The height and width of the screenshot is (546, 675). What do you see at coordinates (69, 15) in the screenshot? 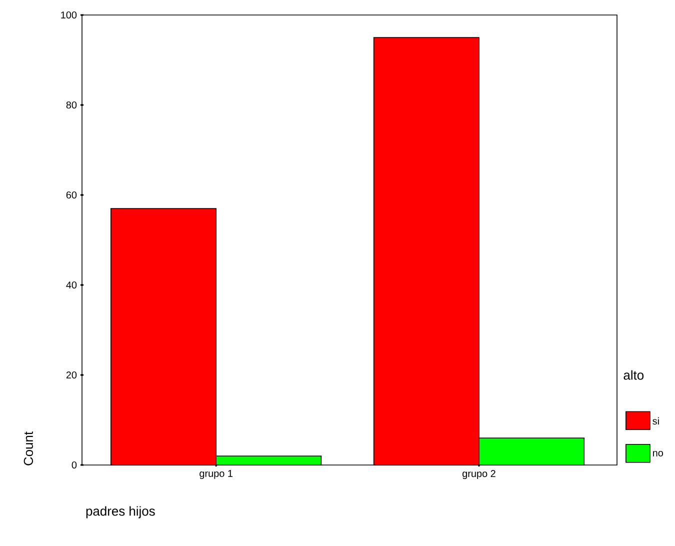
I see `y-tick-label: 100` at bounding box center [69, 15].